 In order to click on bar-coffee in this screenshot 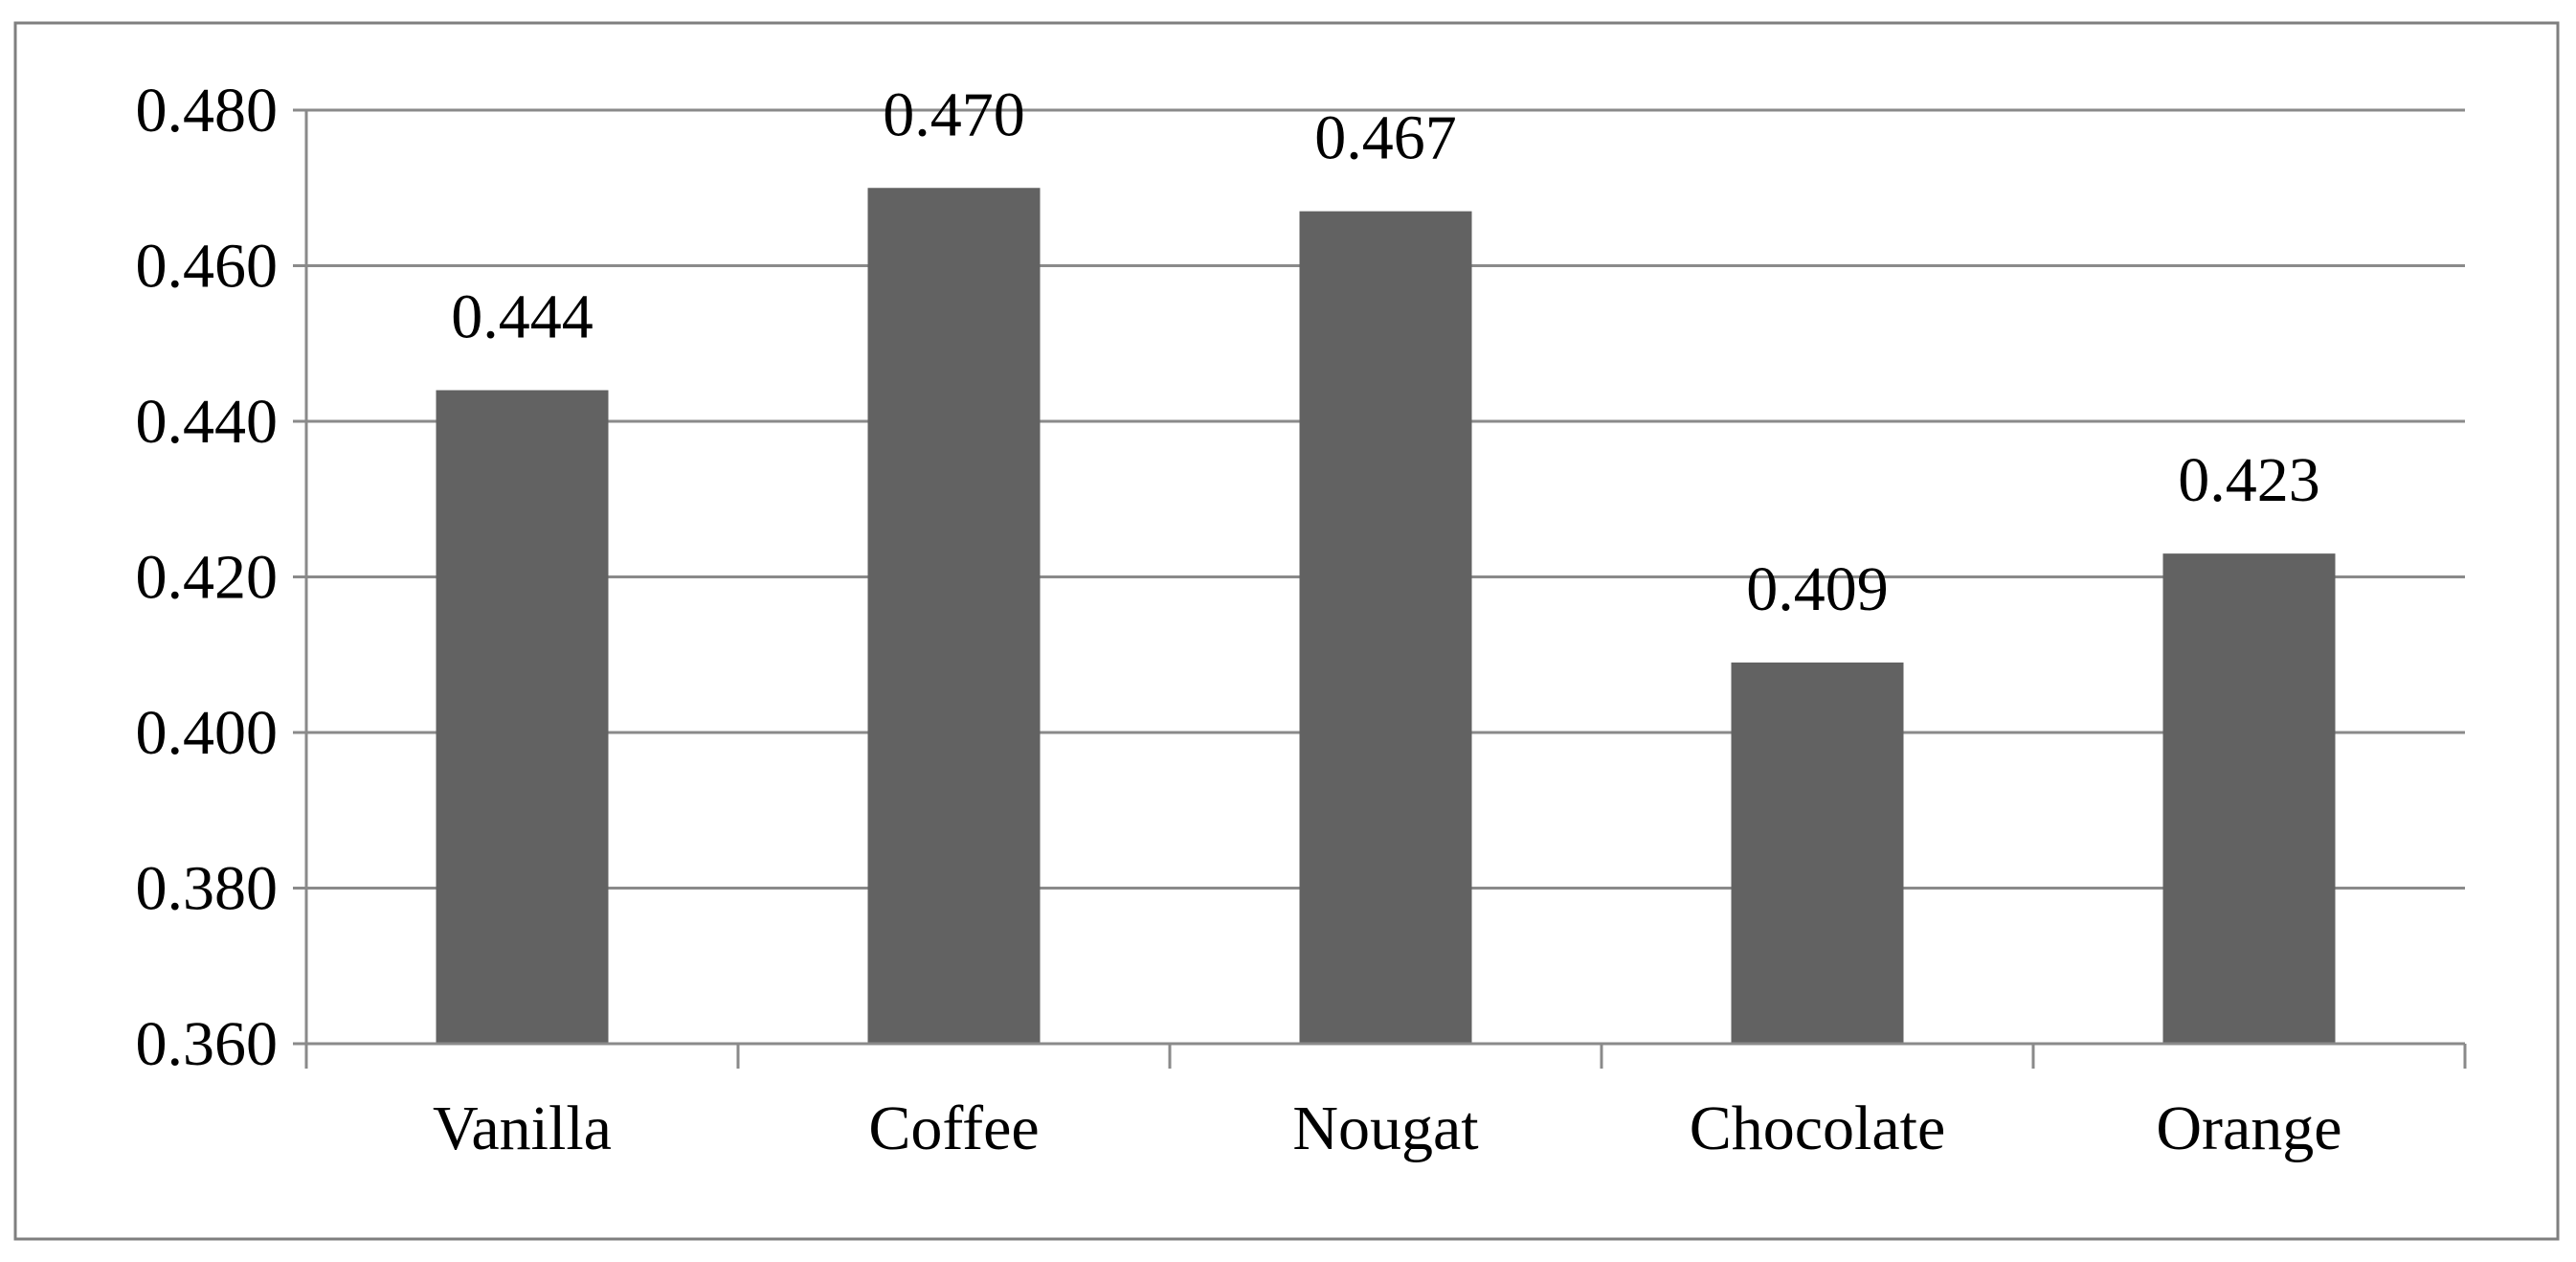, I will do `click(954, 616)`.